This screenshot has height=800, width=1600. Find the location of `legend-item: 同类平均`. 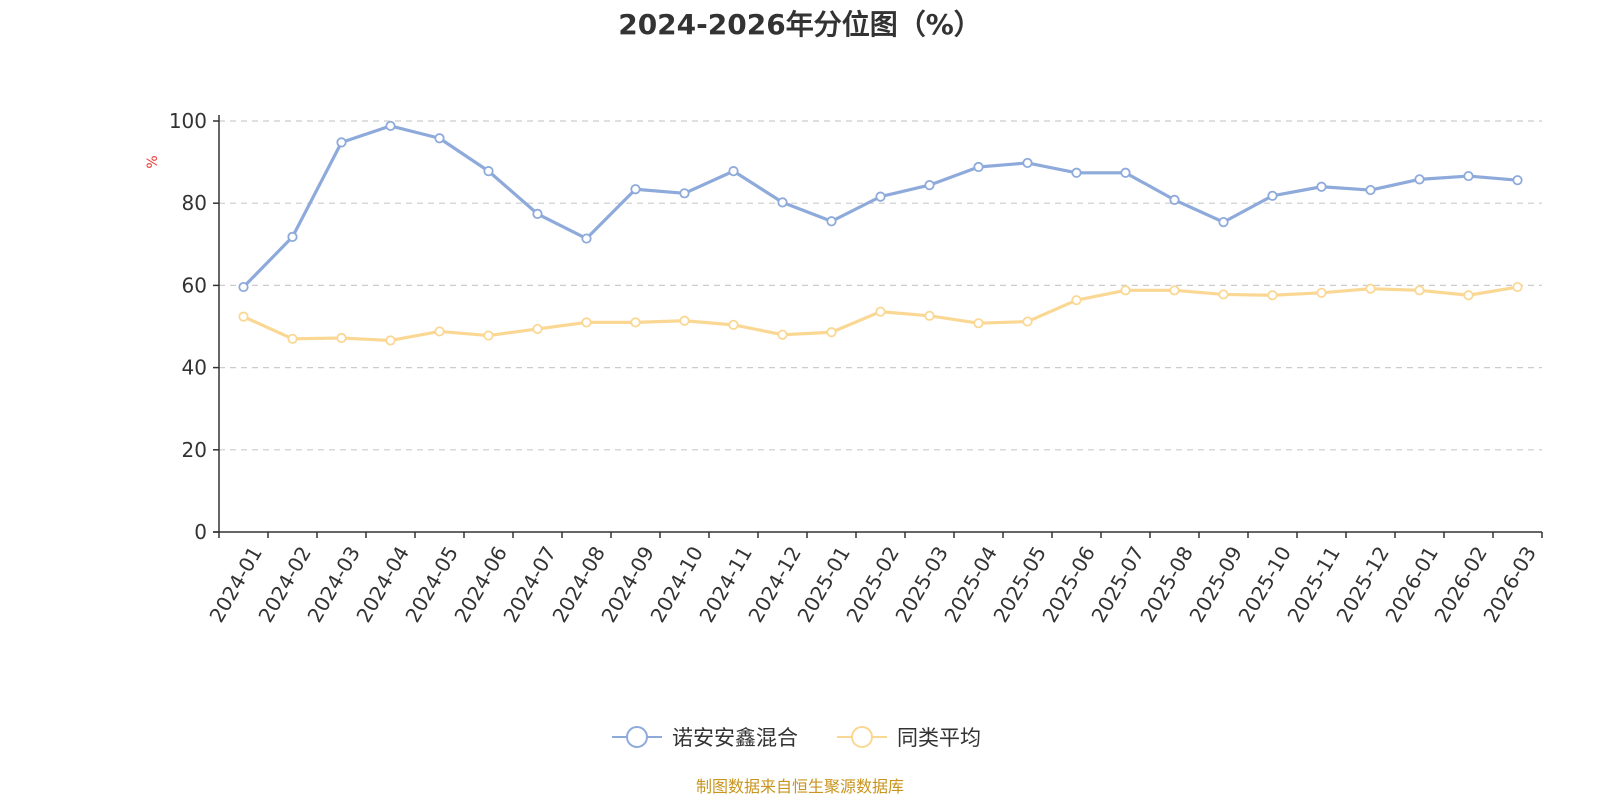

legend-item: 同类平均 is located at coordinates (909, 738).